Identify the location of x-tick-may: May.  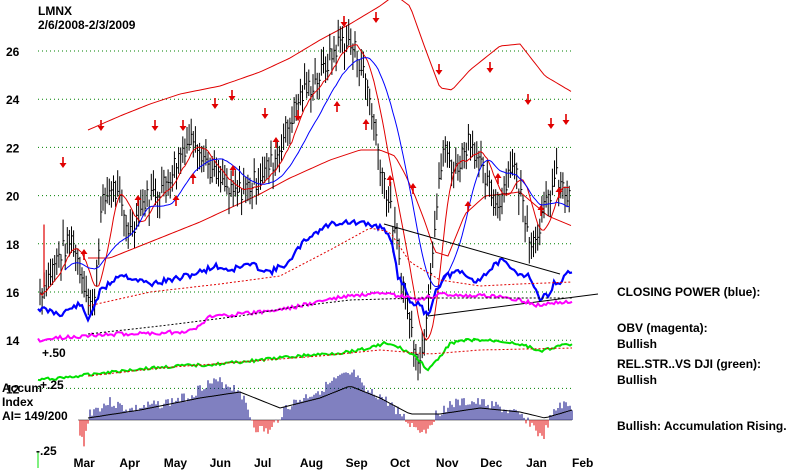
(176, 463).